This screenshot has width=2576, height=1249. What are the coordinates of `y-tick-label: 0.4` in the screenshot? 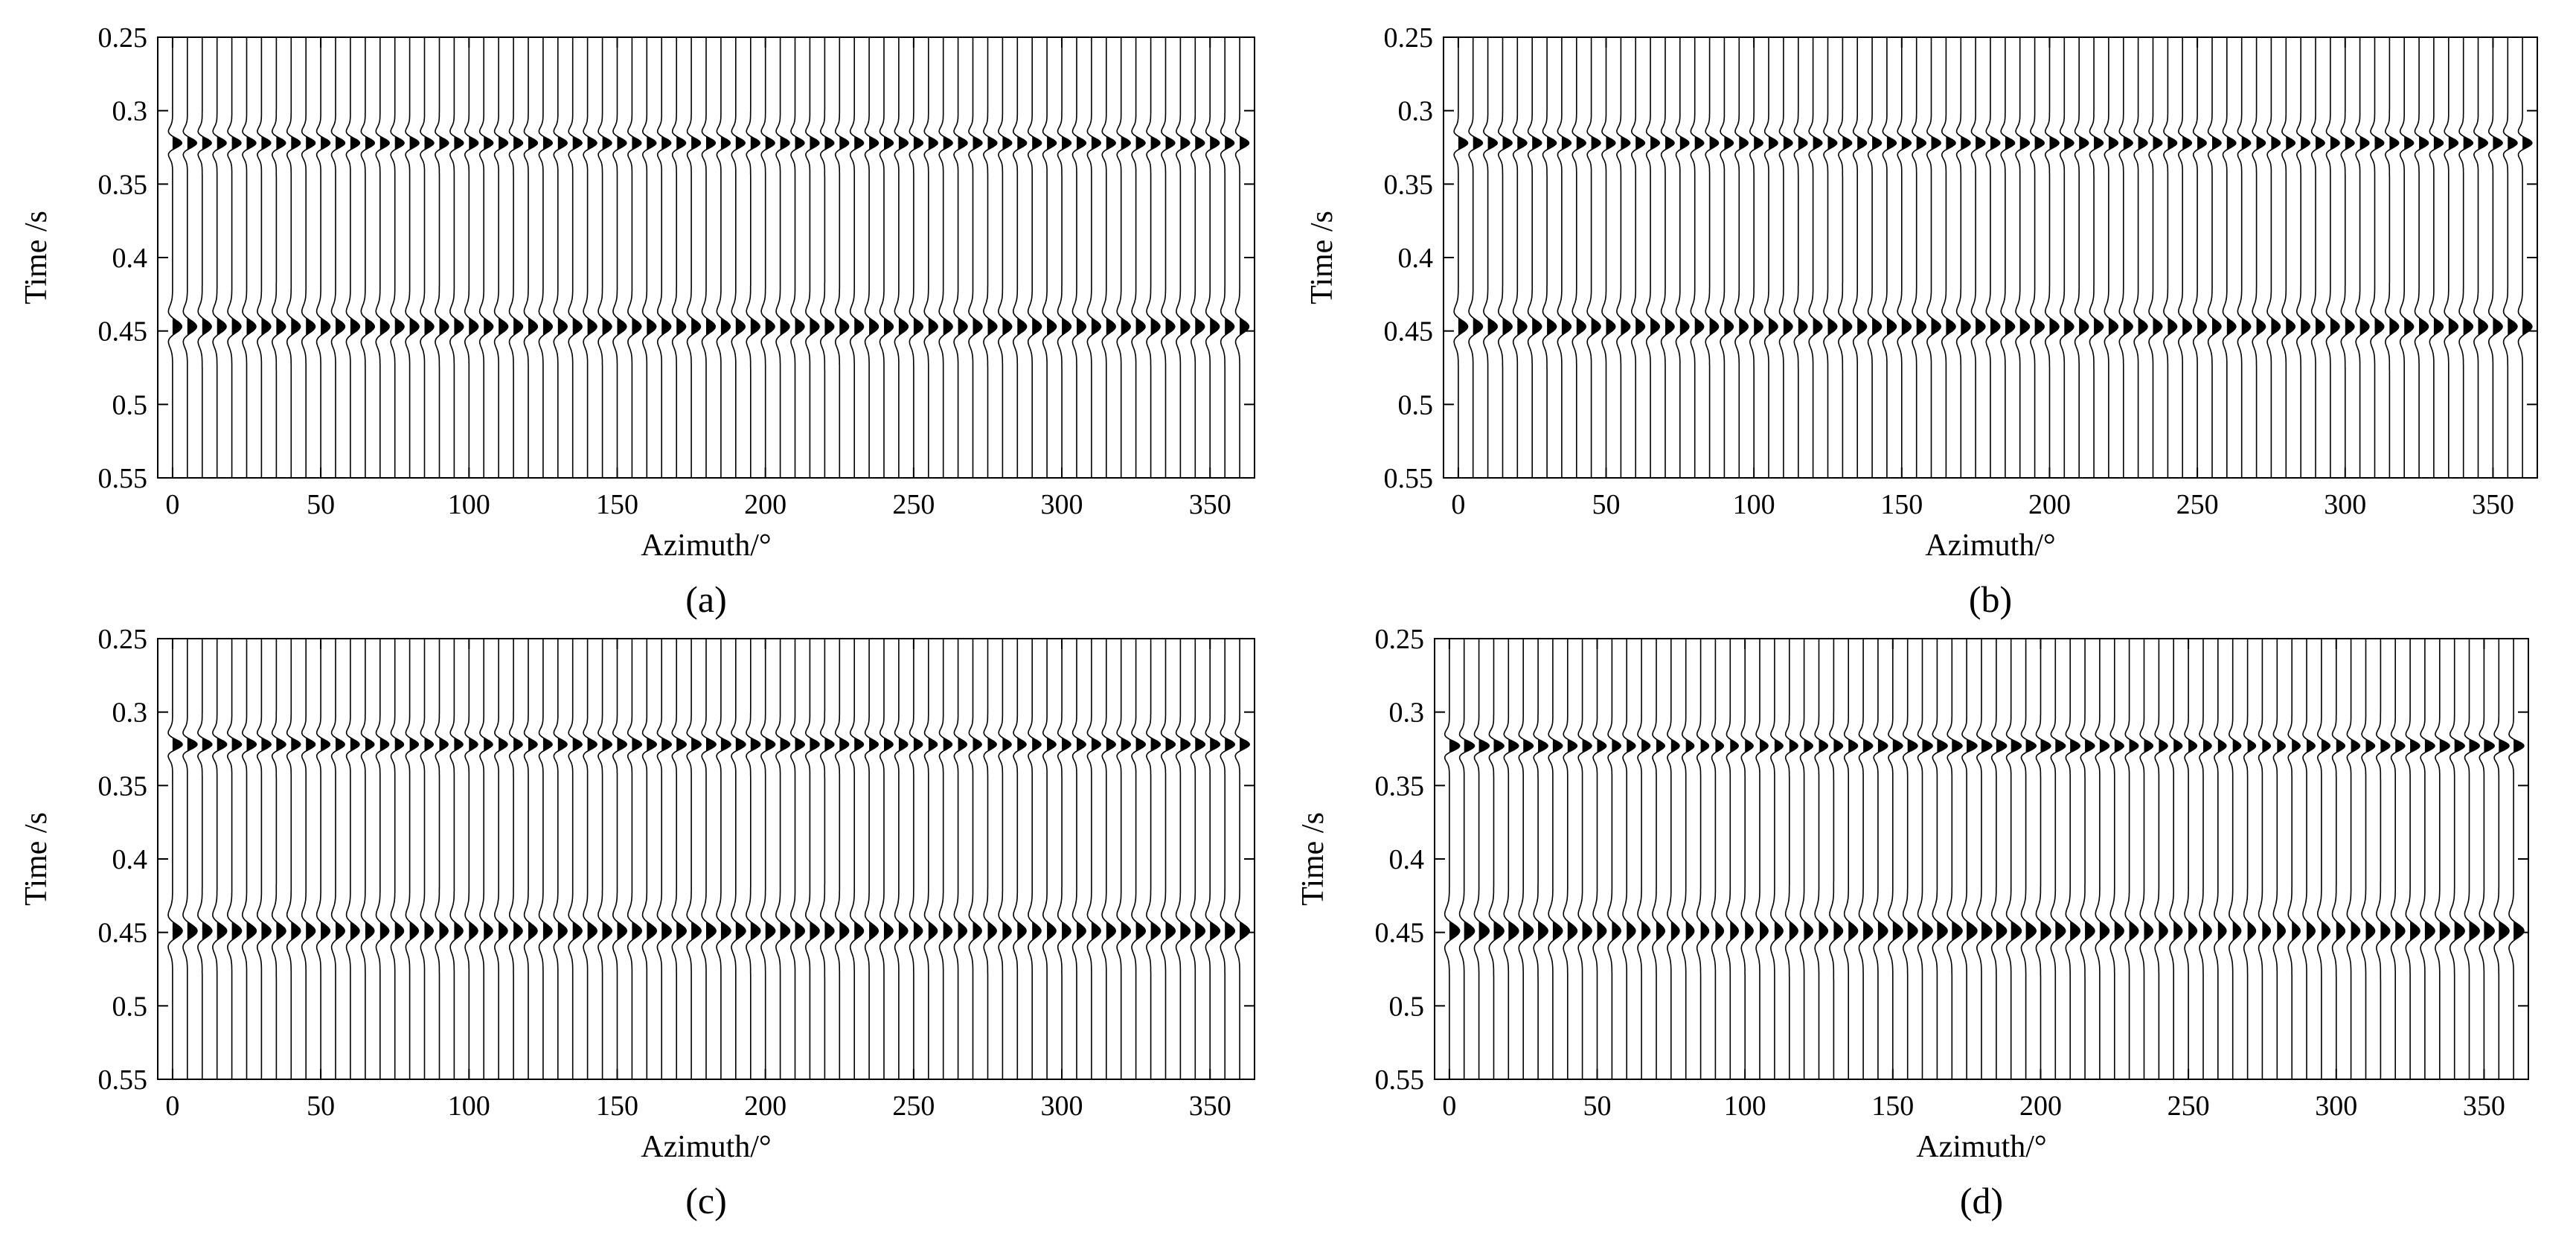 It's located at (130, 859).